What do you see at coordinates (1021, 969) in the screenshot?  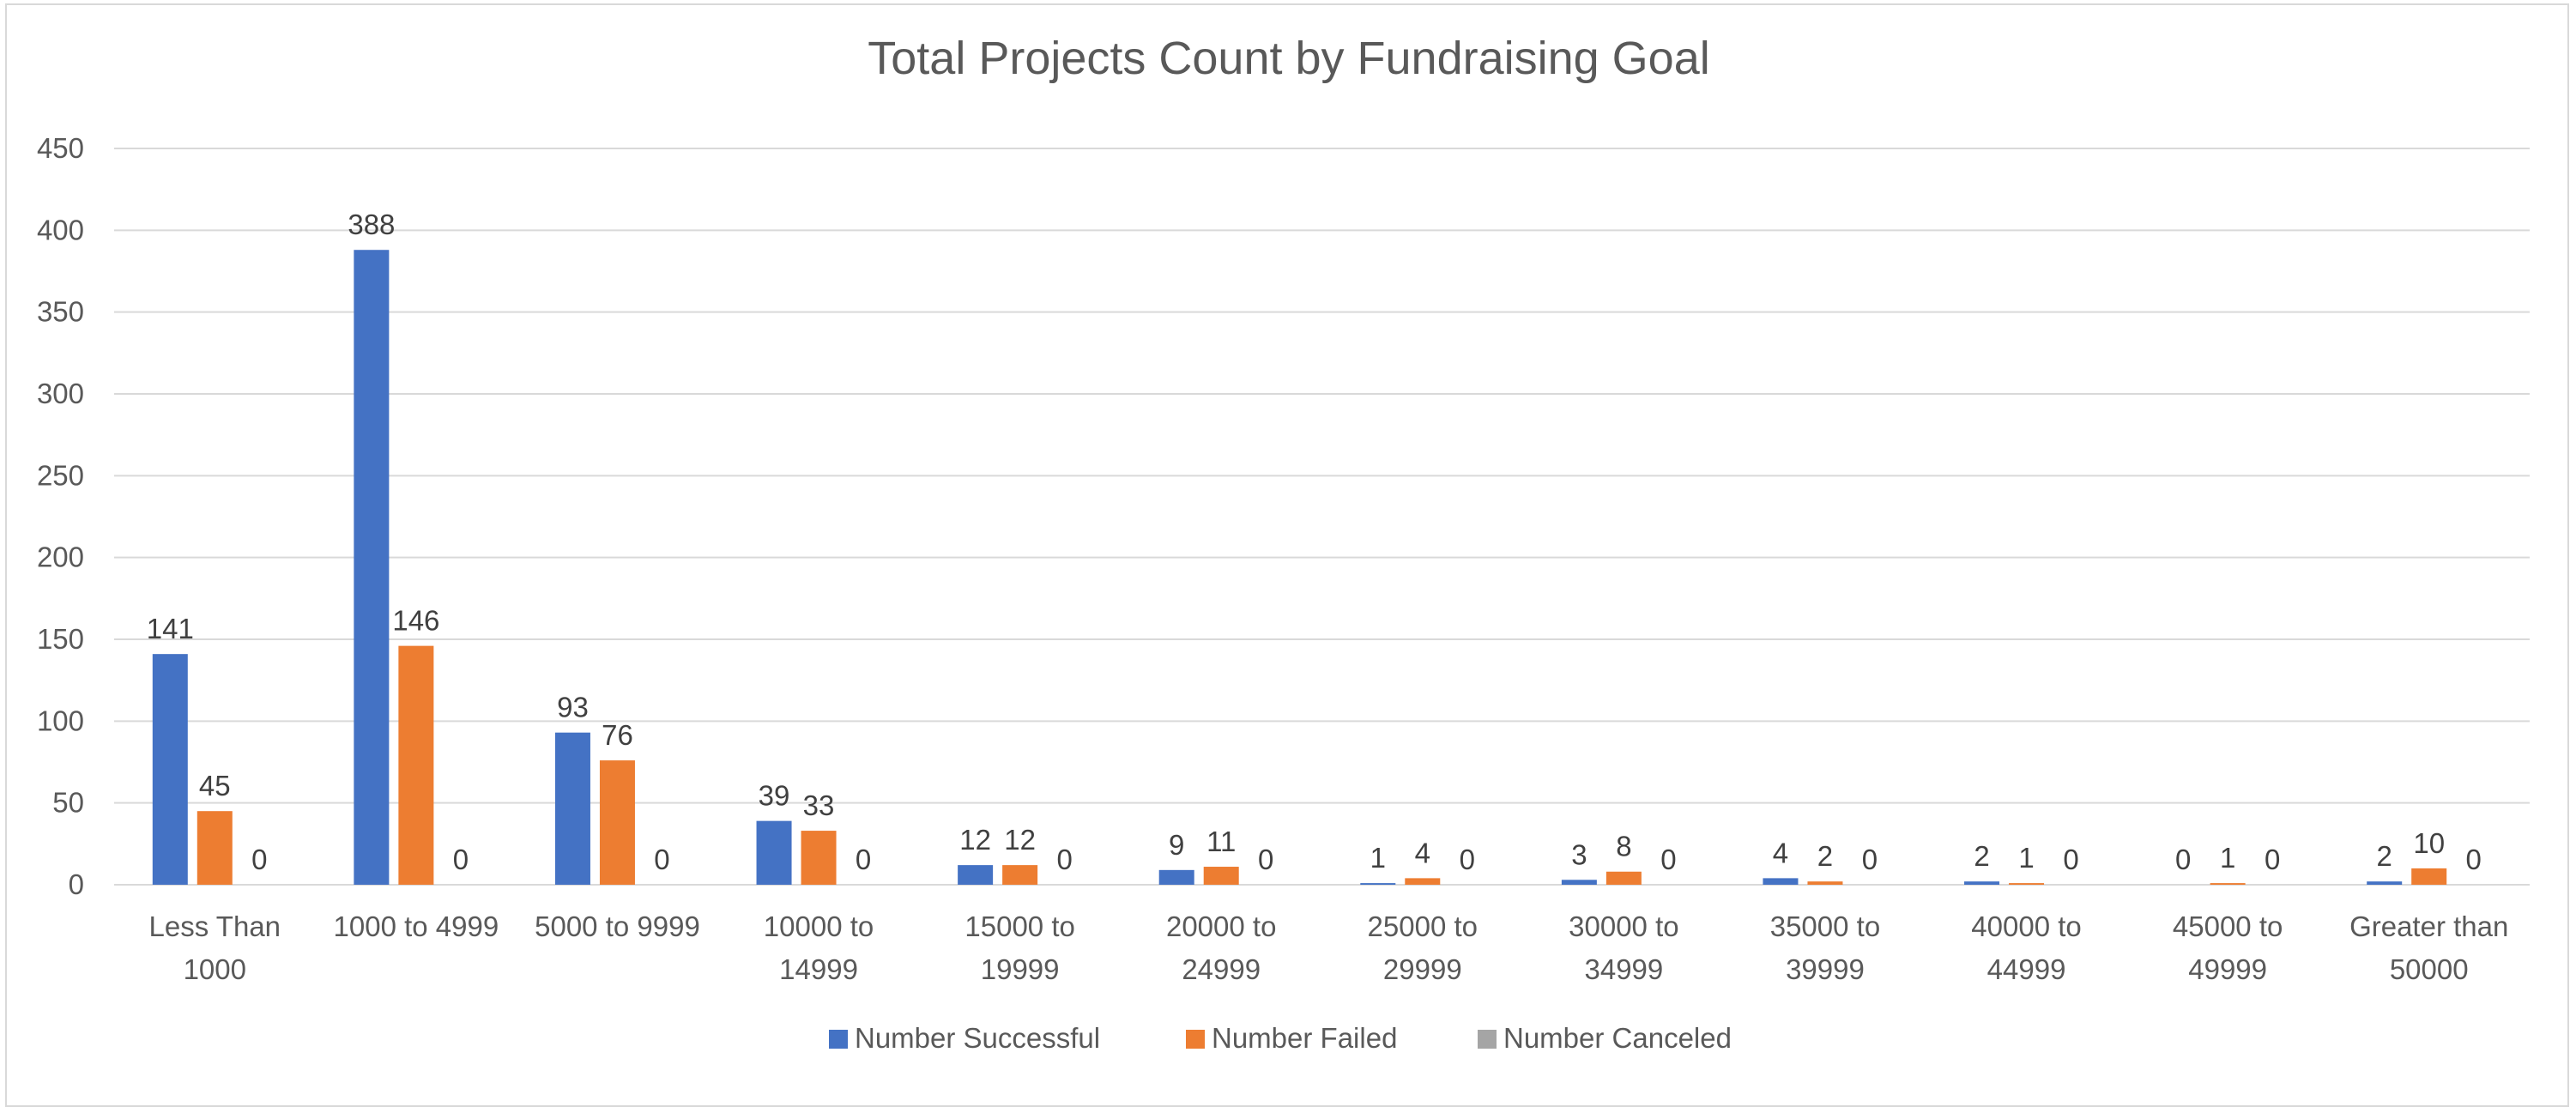 I see `x-tick-label: 19999` at bounding box center [1021, 969].